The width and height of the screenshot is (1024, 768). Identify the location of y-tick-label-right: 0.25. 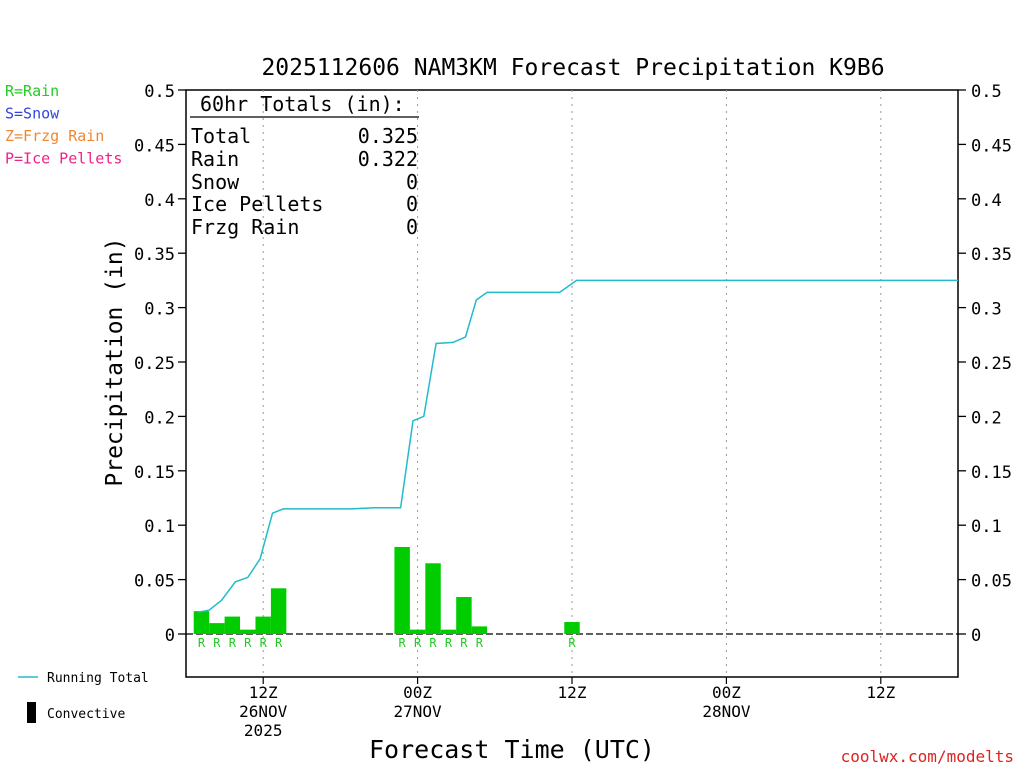
(991, 364).